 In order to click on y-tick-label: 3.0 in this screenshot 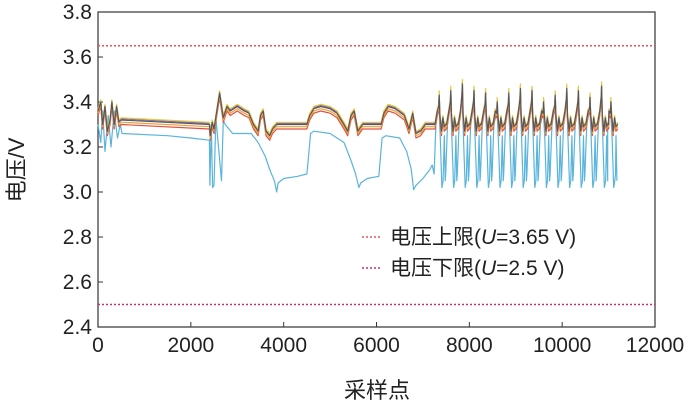, I will do `click(77, 192)`.